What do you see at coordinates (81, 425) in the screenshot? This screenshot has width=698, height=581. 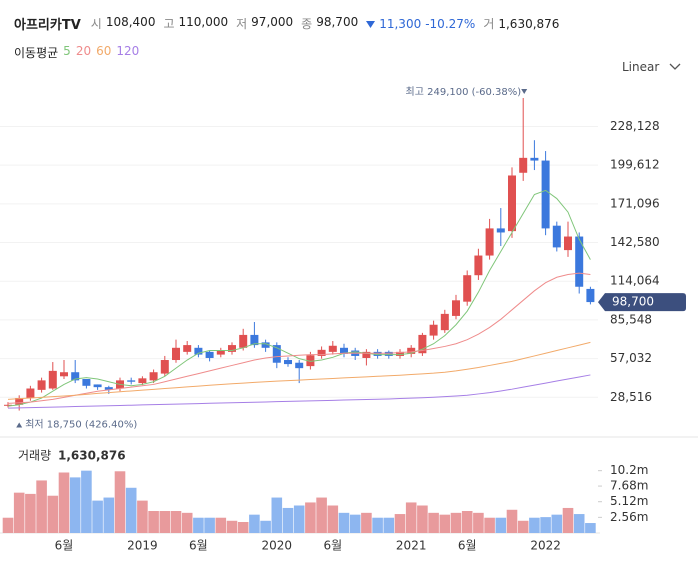 I see `low-annotation: 최저 18,750 (426.40%)` at bounding box center [81, 425].